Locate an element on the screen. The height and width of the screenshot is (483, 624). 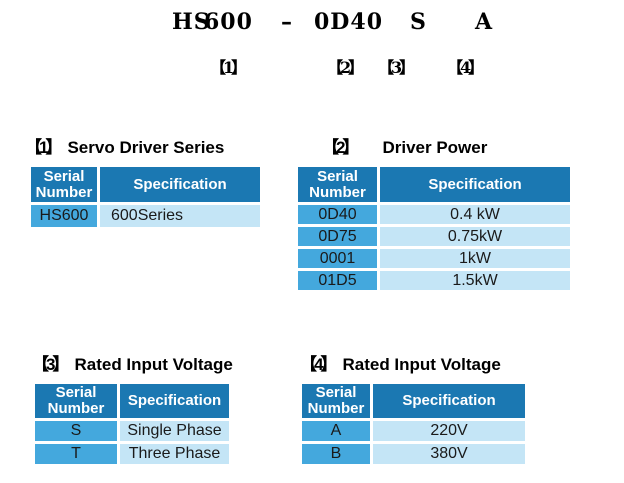
table-row: S Single Phase is located at coordinates (132, 431).